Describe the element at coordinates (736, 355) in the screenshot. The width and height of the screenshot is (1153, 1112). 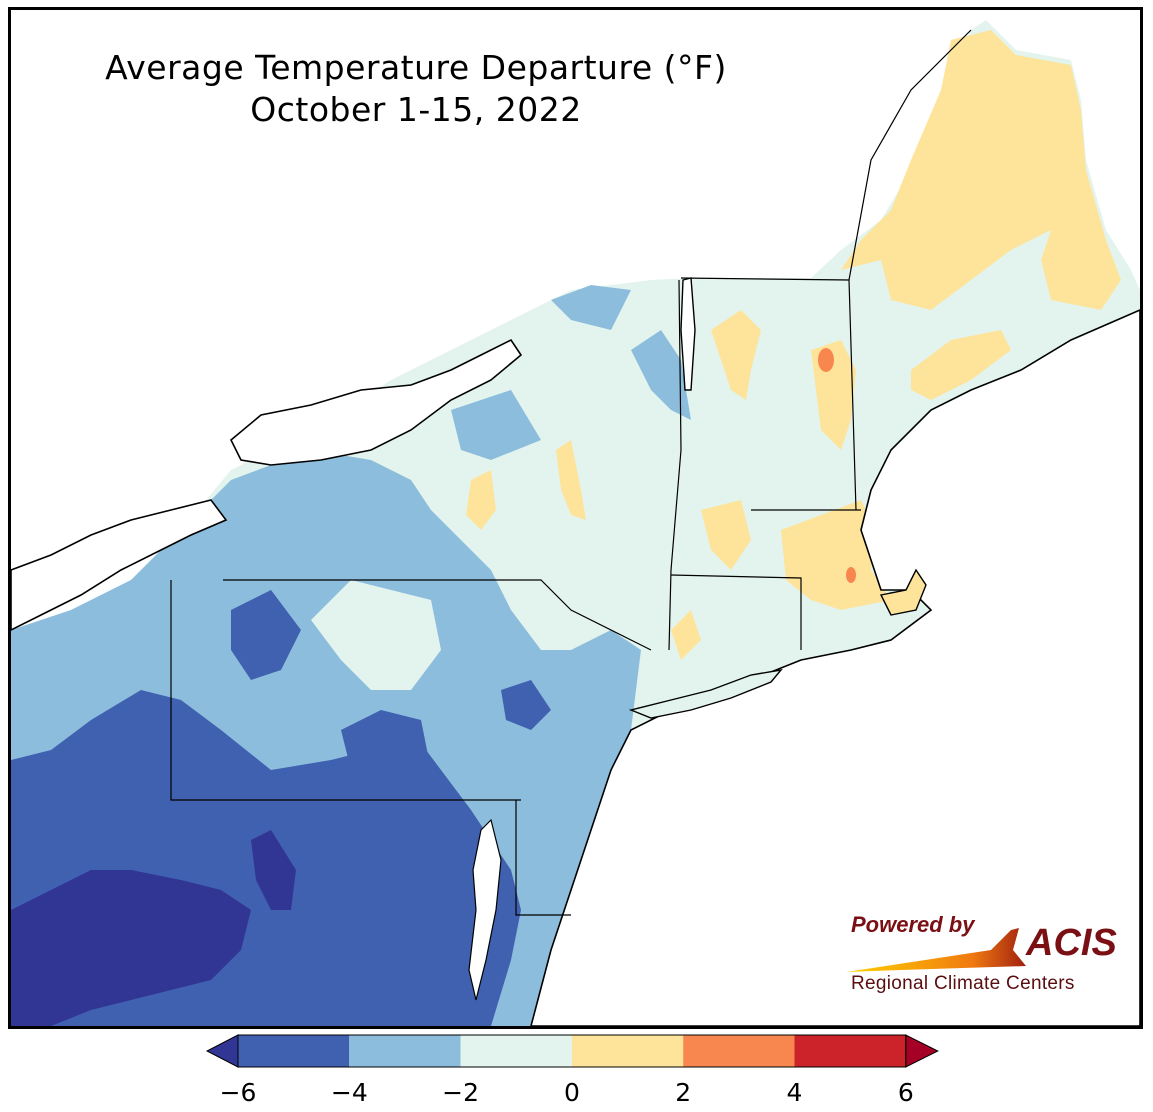
I see `warm-region-vermont` at that location.